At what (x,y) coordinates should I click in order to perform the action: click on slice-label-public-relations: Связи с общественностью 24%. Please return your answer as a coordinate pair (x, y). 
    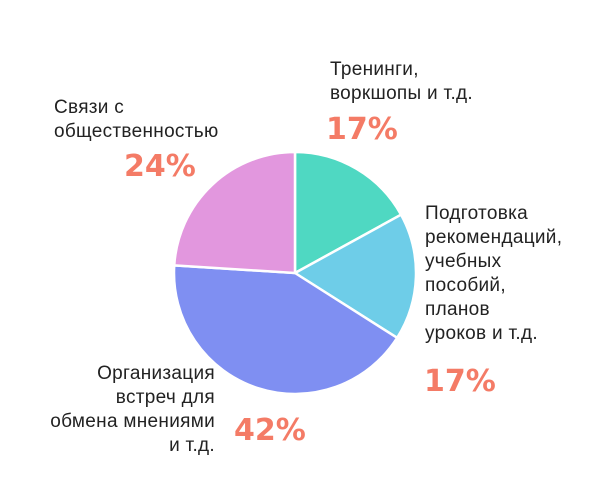
    Looking at the image, I should click on (136, 140).